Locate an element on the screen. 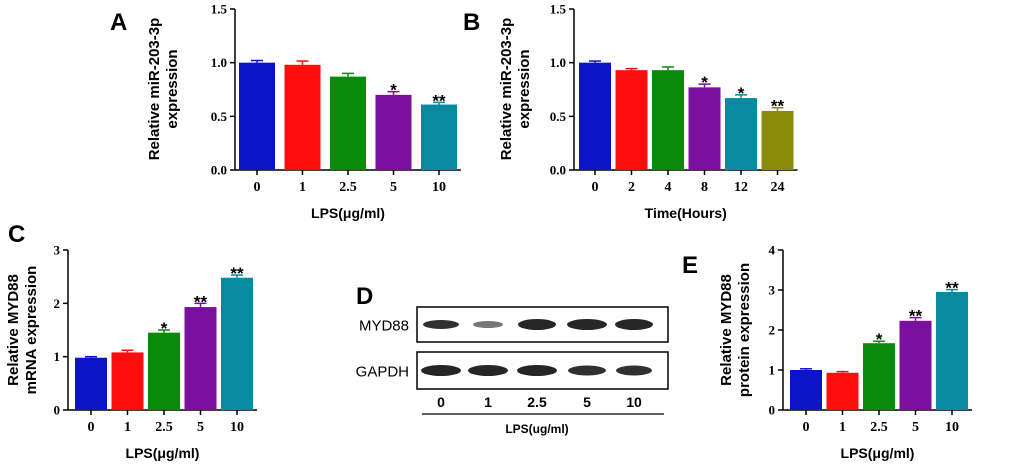 This screenshot has height=466, width=1020. panel-label: D is located at coordinates (364, 296).